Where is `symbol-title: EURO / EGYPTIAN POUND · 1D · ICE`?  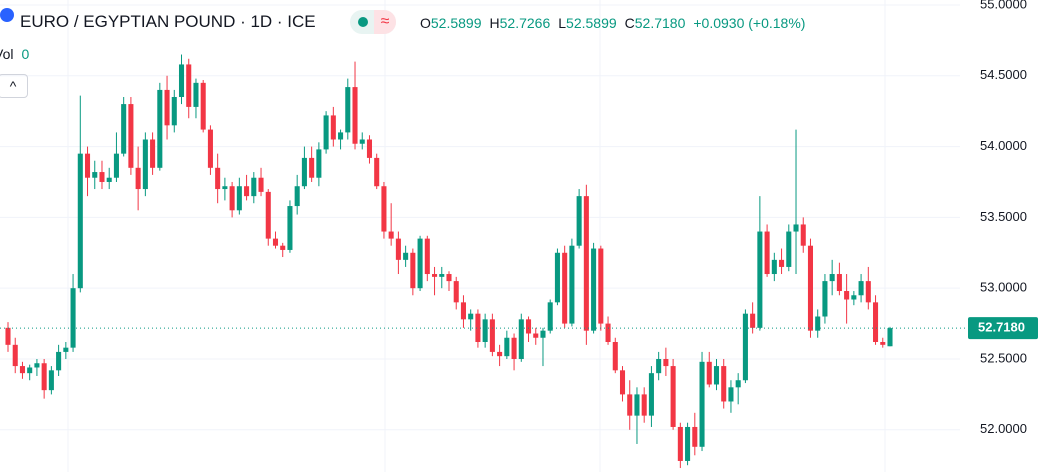 symbol-title: EURO / EGYPTIAN POUND · 1D · ICE is located at coordinates (168, 21).